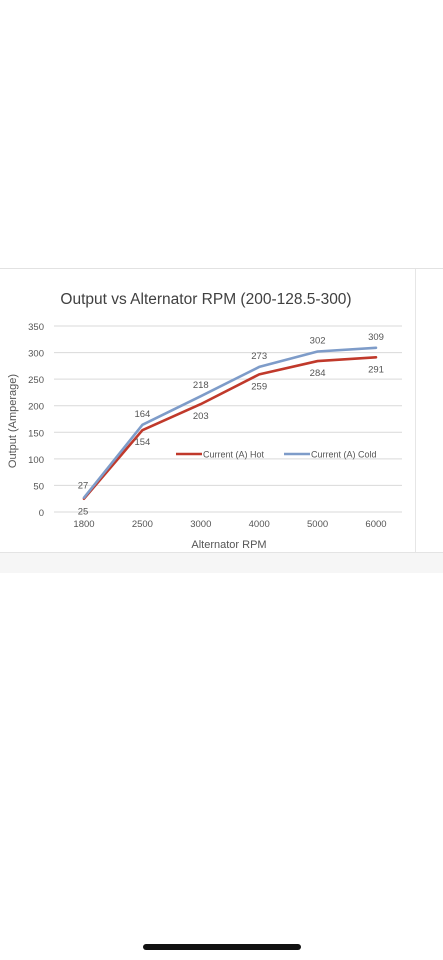 The image size is (443, 960). I want to click on legend-label: Current (A) Cold, so click(344, 455).